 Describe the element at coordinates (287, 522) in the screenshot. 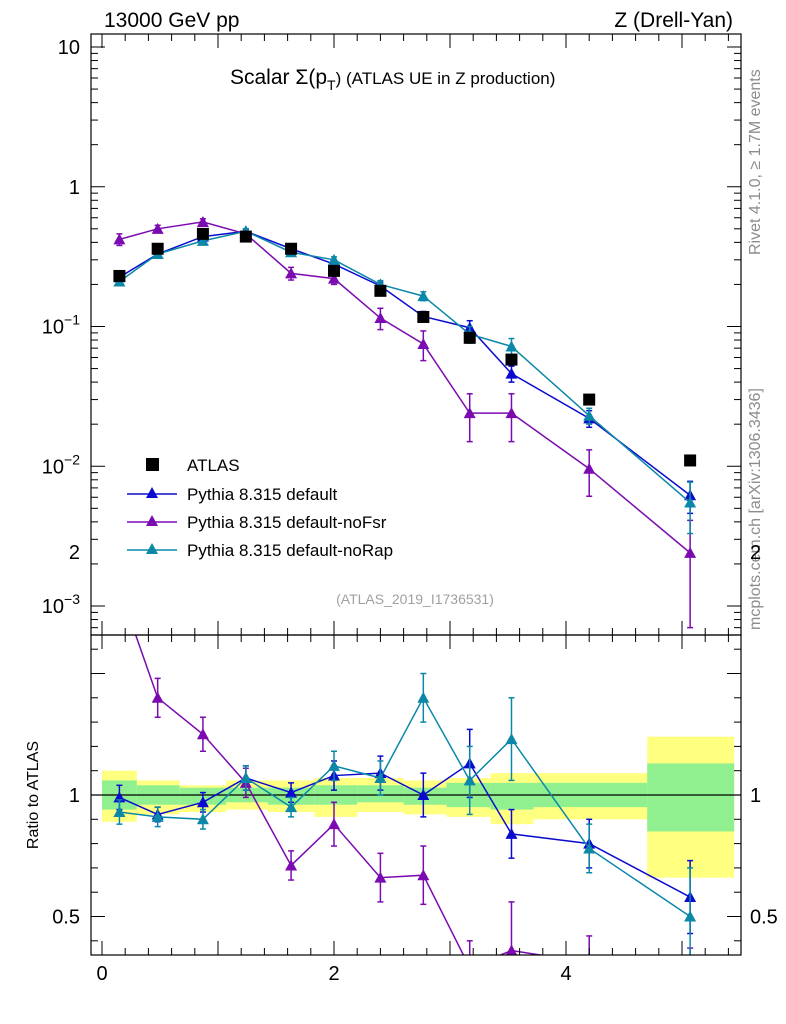

I see `legend-label-nofsr: Pythia 8.315 default-noFsr` at that location.